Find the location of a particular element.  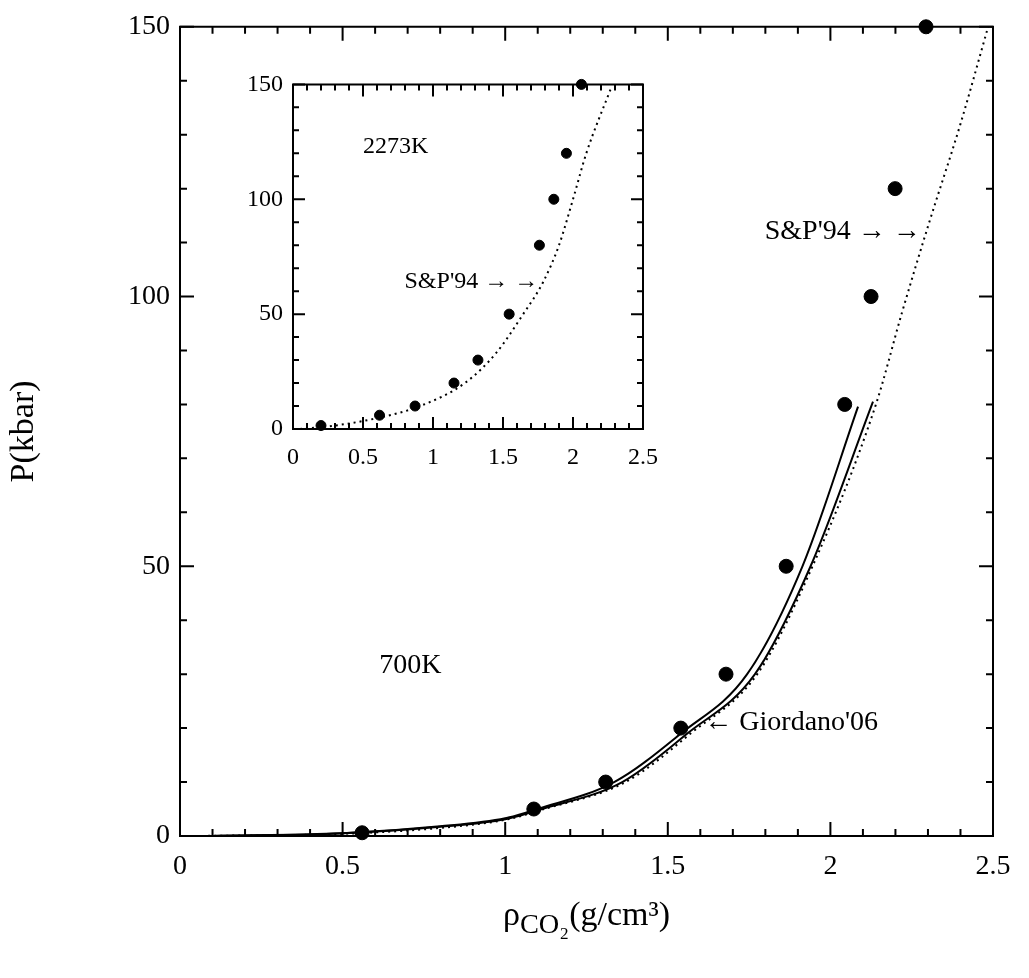

annotation: 2273K is located at coordinates (396, 144).